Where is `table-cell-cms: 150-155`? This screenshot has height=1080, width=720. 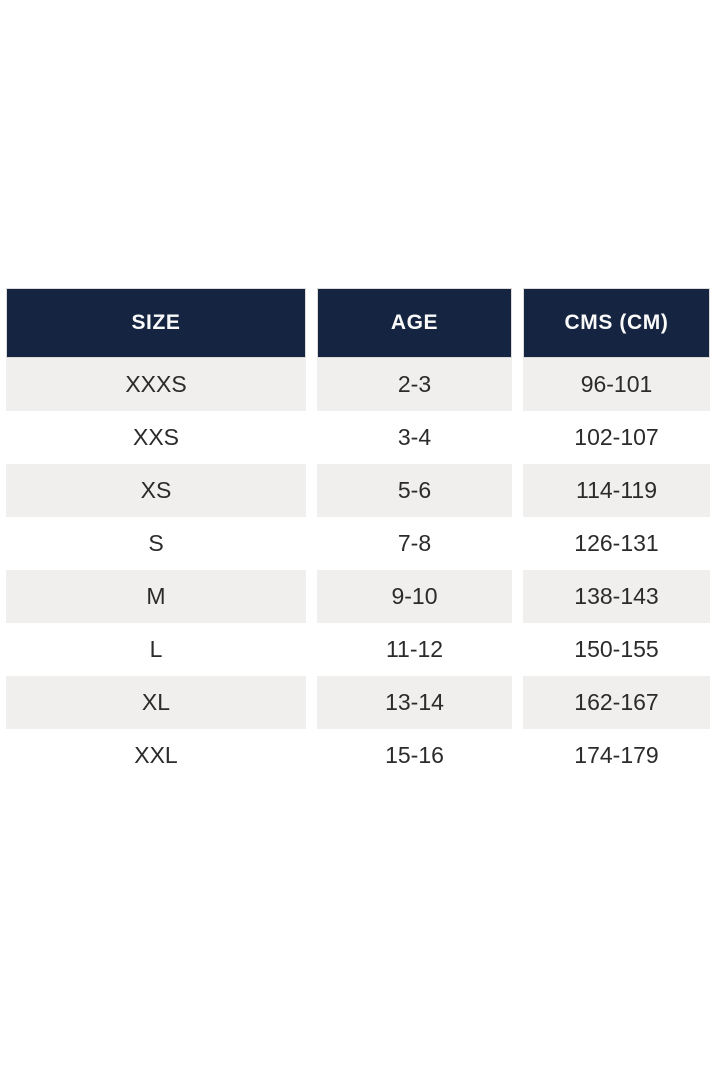 table-cell-cms: 150-155 is located at coordinates (616, 649).